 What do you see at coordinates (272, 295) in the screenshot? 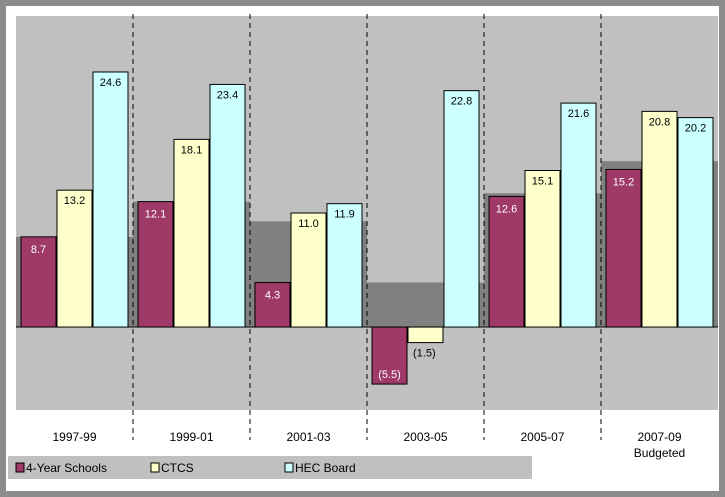
I see `data-label: 4.3` at bounding box center [272, 295].